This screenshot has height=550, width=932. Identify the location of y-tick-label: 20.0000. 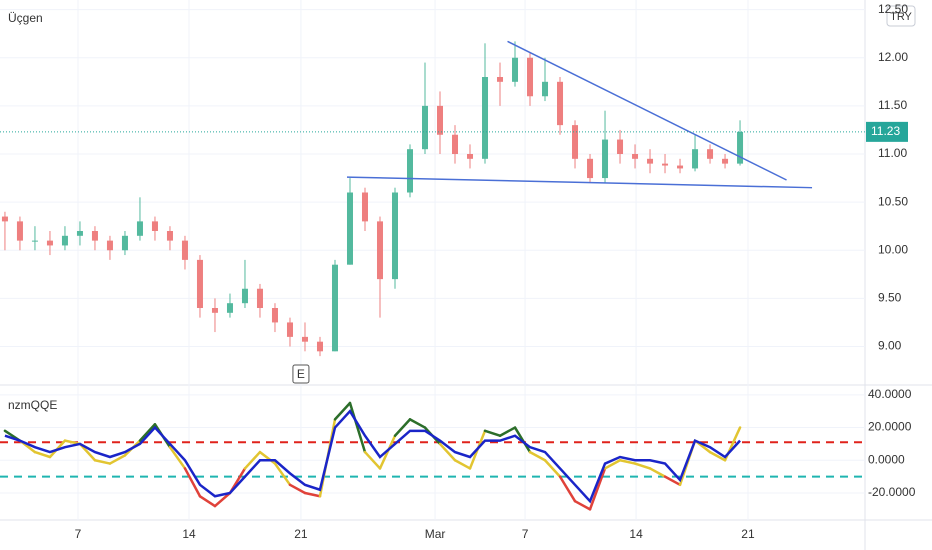
(890, 427).